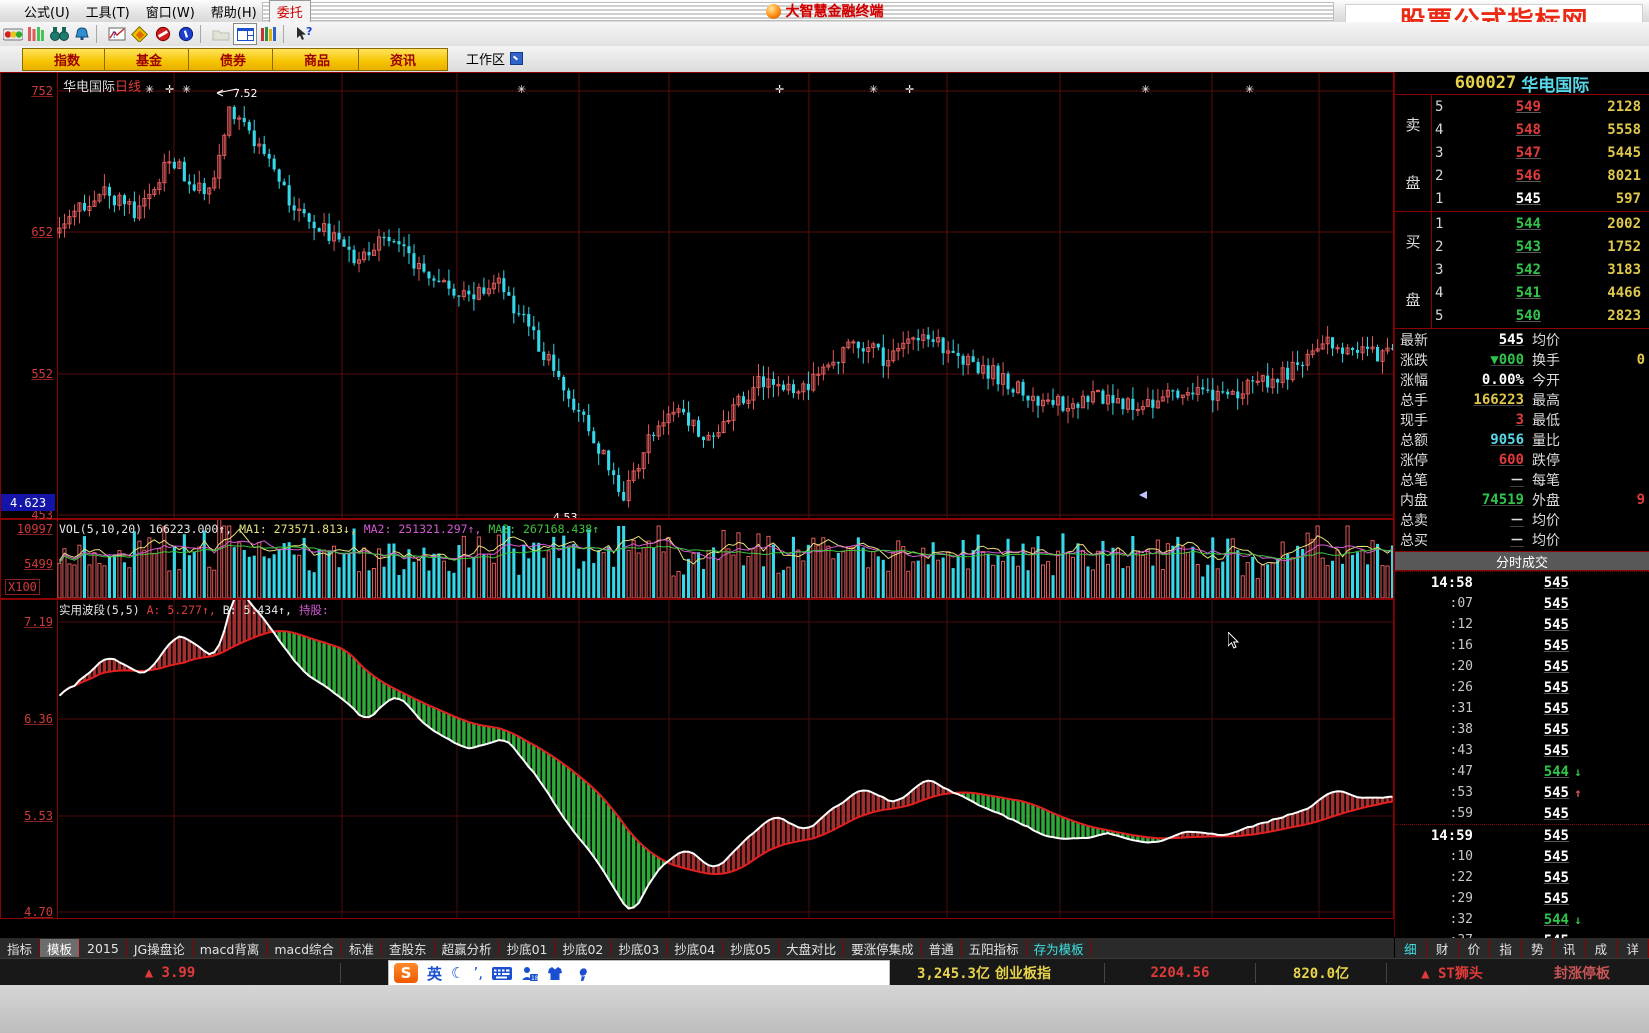 This screenshot has height=1033, width=1649. Describe the element at coordinates (1540, 246) in the screenshot. I see `buy-order-row: 2 543 1752` at that location.